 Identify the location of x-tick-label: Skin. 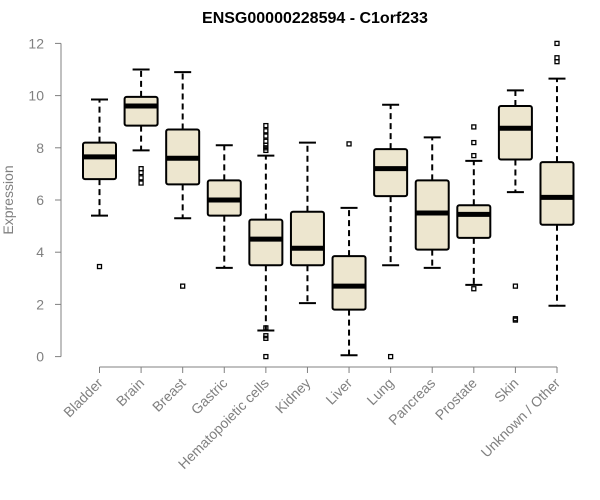
(506, 390).